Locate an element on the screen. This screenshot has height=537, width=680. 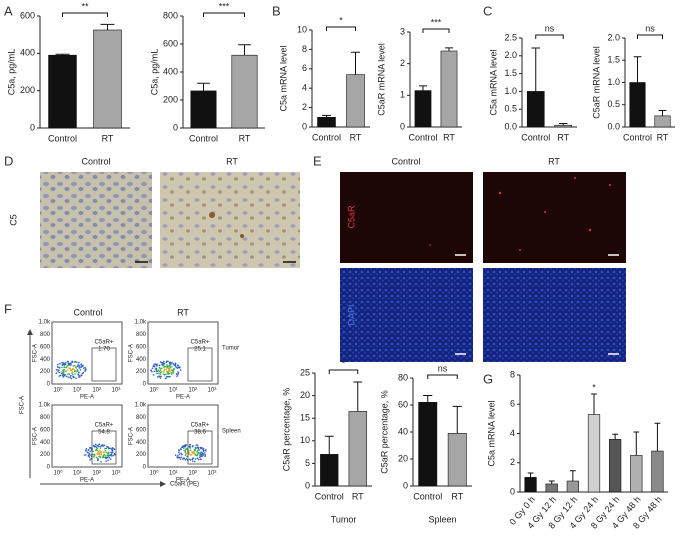
y-axis-label: C5a mRNA level is located at coordinates (491, 433).